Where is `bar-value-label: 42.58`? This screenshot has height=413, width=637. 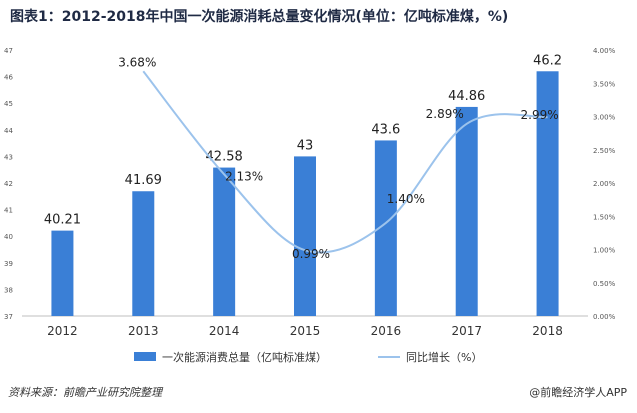
bar-value-label: 42.58 is located at coordinates (224, 157).